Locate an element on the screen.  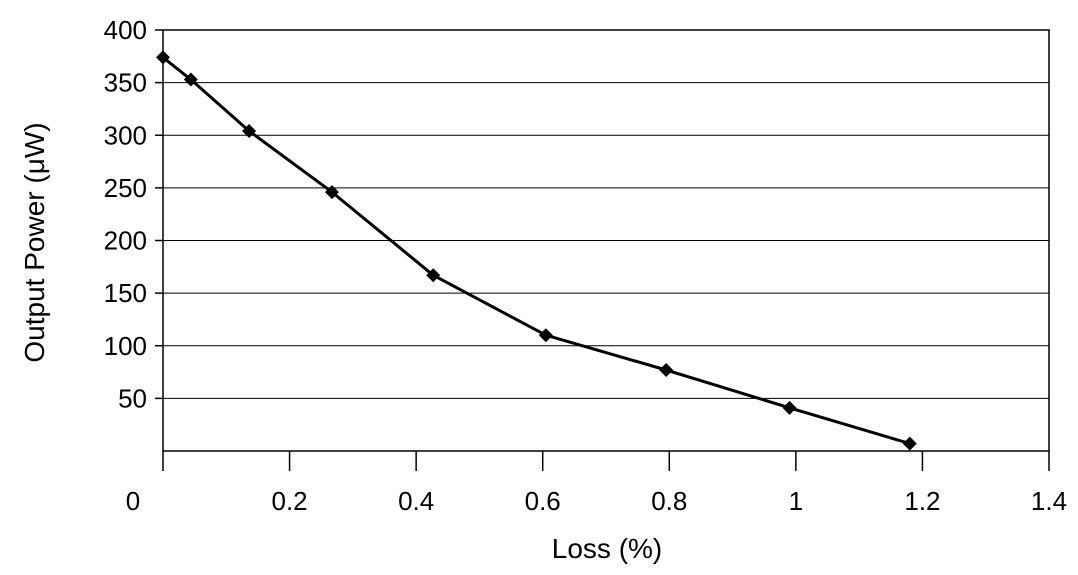
y-tick-label: 100 is located at coordinates (125, 346).